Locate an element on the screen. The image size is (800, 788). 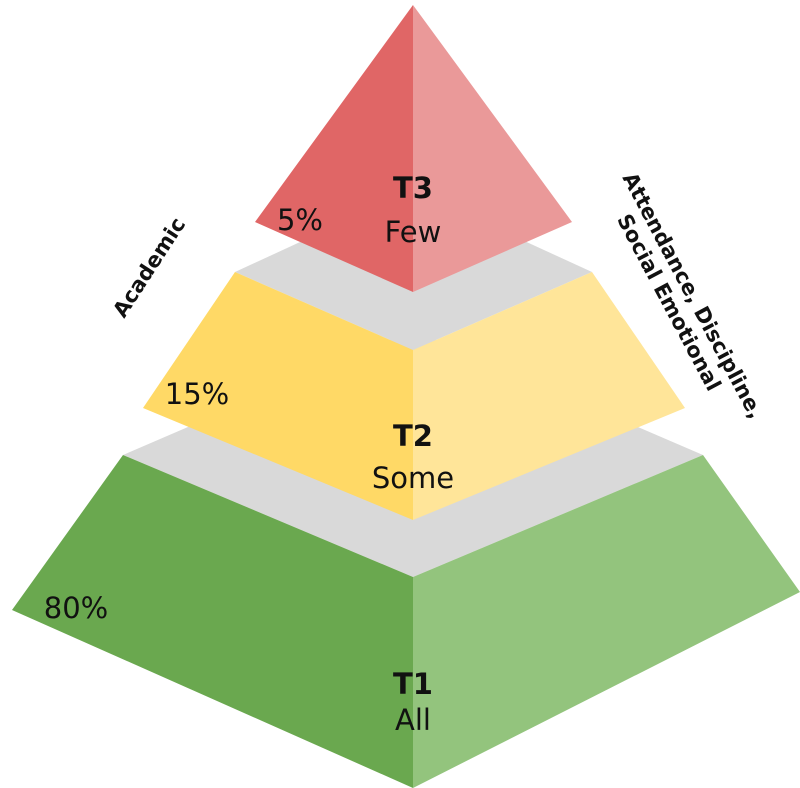
tier-share: 5% is located at coordinates (300, 220).